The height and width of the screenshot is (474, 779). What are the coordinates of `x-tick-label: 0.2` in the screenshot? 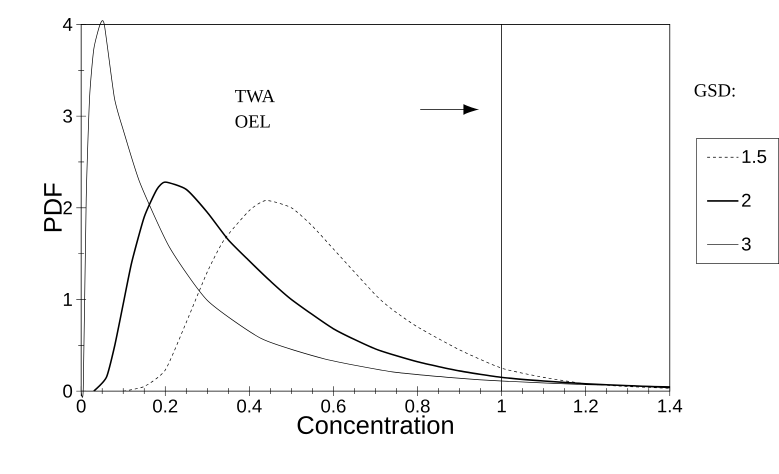 It's located at (165, 405).